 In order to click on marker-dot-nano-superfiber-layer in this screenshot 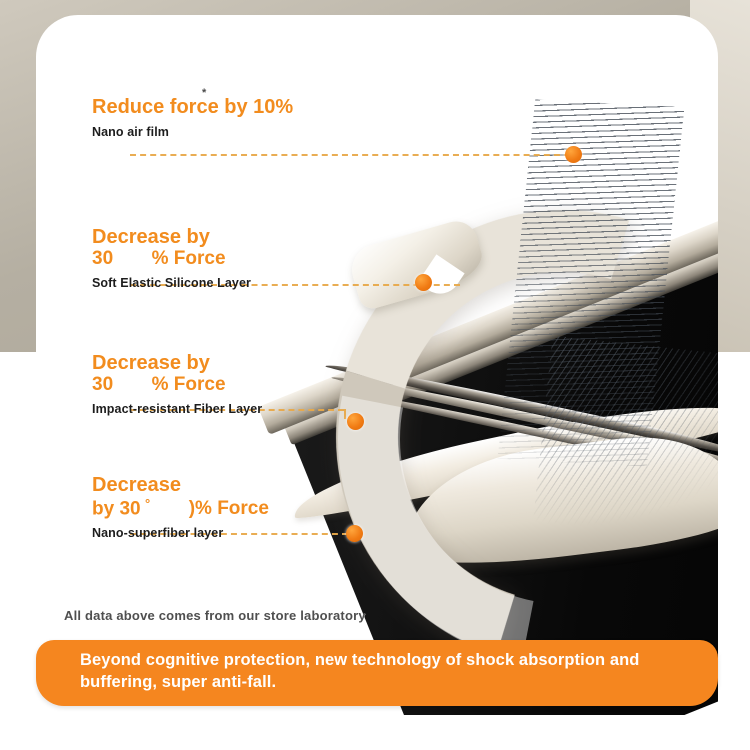, I will do `click(354, 533)`.